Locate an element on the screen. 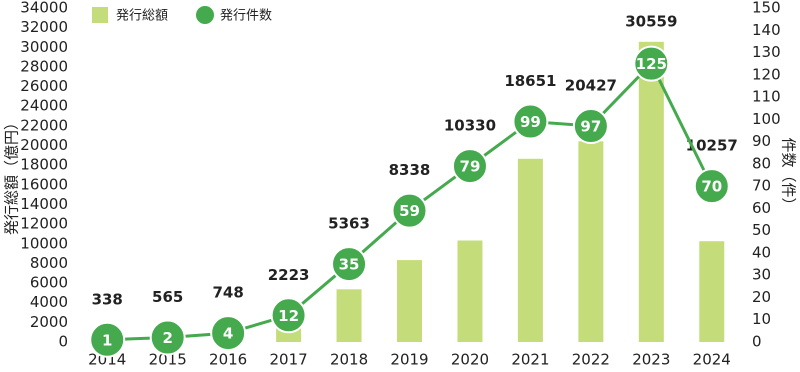 The image size is (800, 372). point-label: 12 is located at coordinates (288, 316).